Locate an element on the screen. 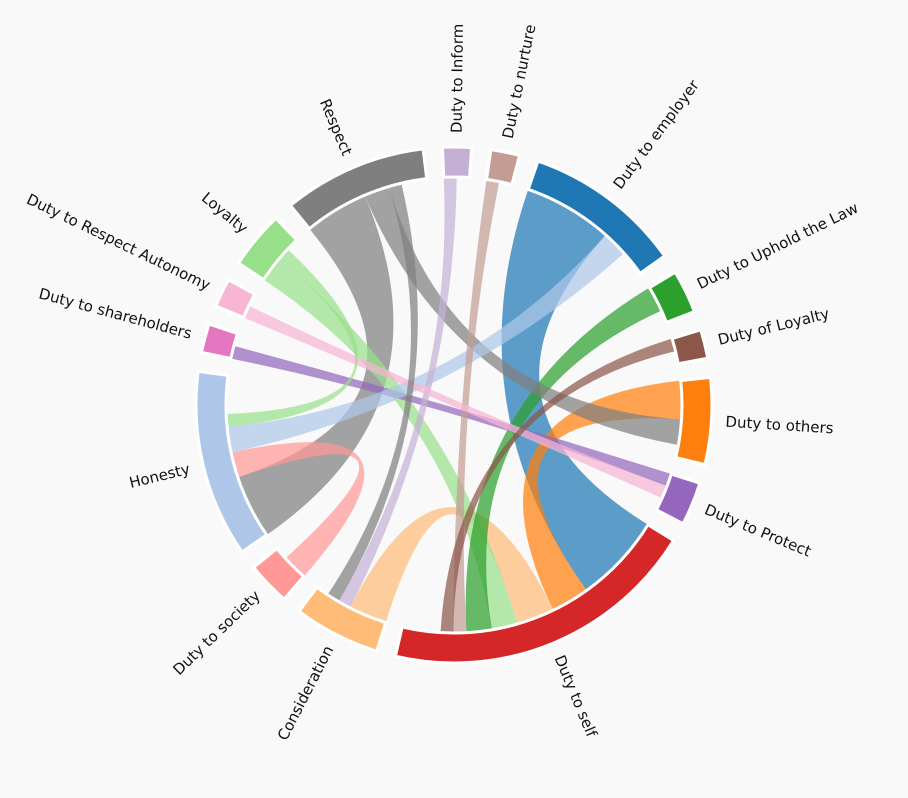  label-respect: Respect is located at coordinates (336, 127).